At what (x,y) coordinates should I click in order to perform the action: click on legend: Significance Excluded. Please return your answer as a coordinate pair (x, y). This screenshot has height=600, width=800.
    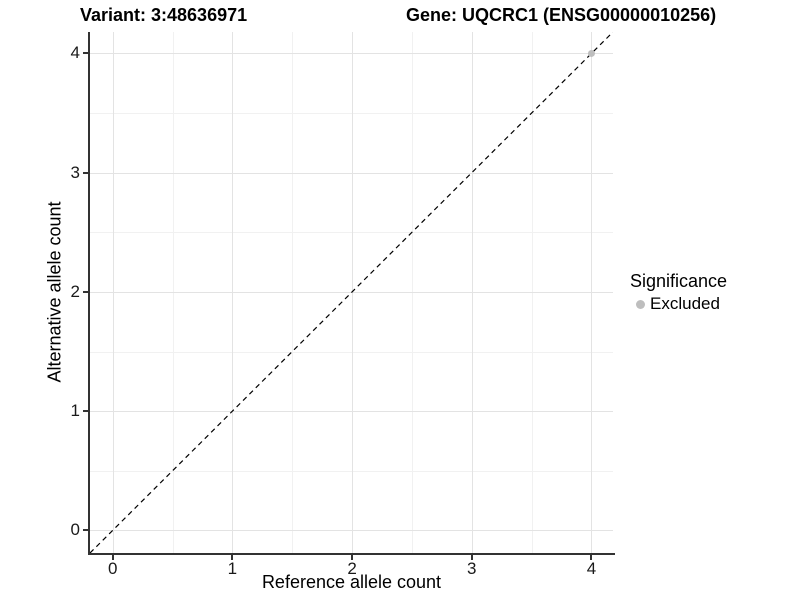
    Looking at the image, I should click on (677, 292).